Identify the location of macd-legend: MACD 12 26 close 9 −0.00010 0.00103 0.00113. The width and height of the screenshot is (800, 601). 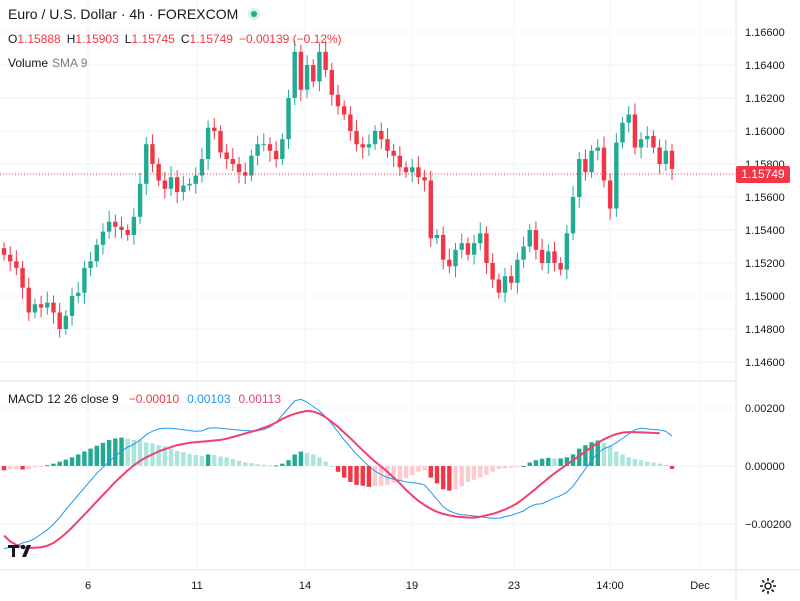
(144, 399).